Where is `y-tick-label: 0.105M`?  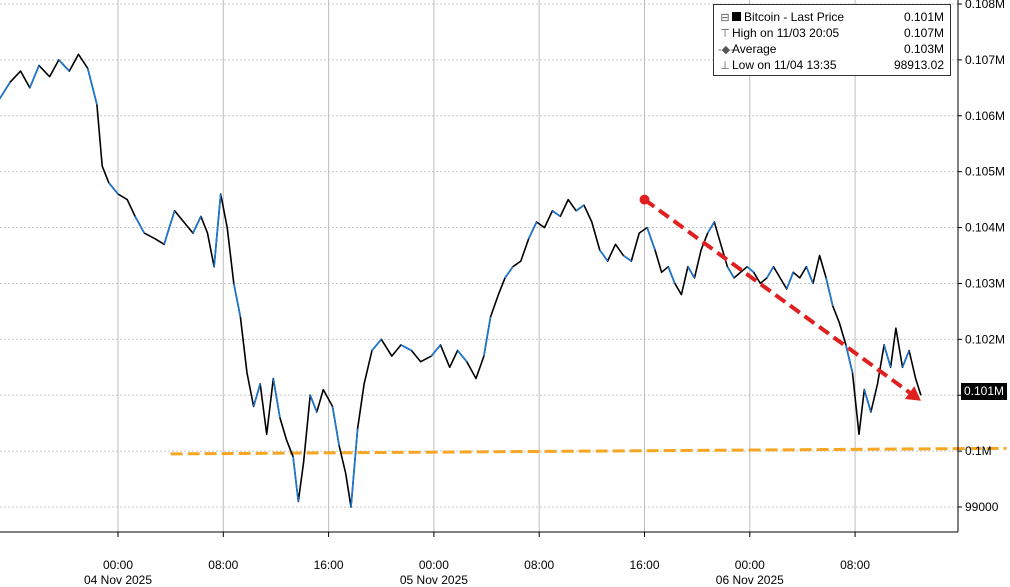
y-tick-label: 0.105M is located at coordinates (985, 172).